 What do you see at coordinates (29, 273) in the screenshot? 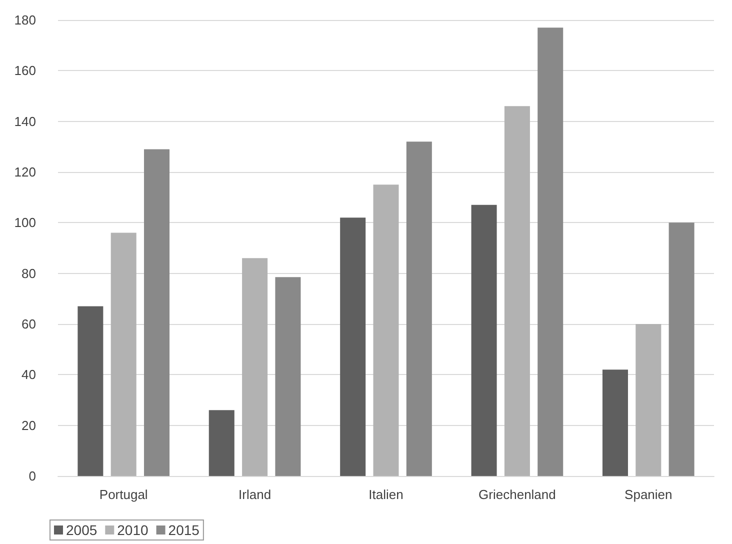
I see `y-tick-label: 80` at bounding box center [29, 273].